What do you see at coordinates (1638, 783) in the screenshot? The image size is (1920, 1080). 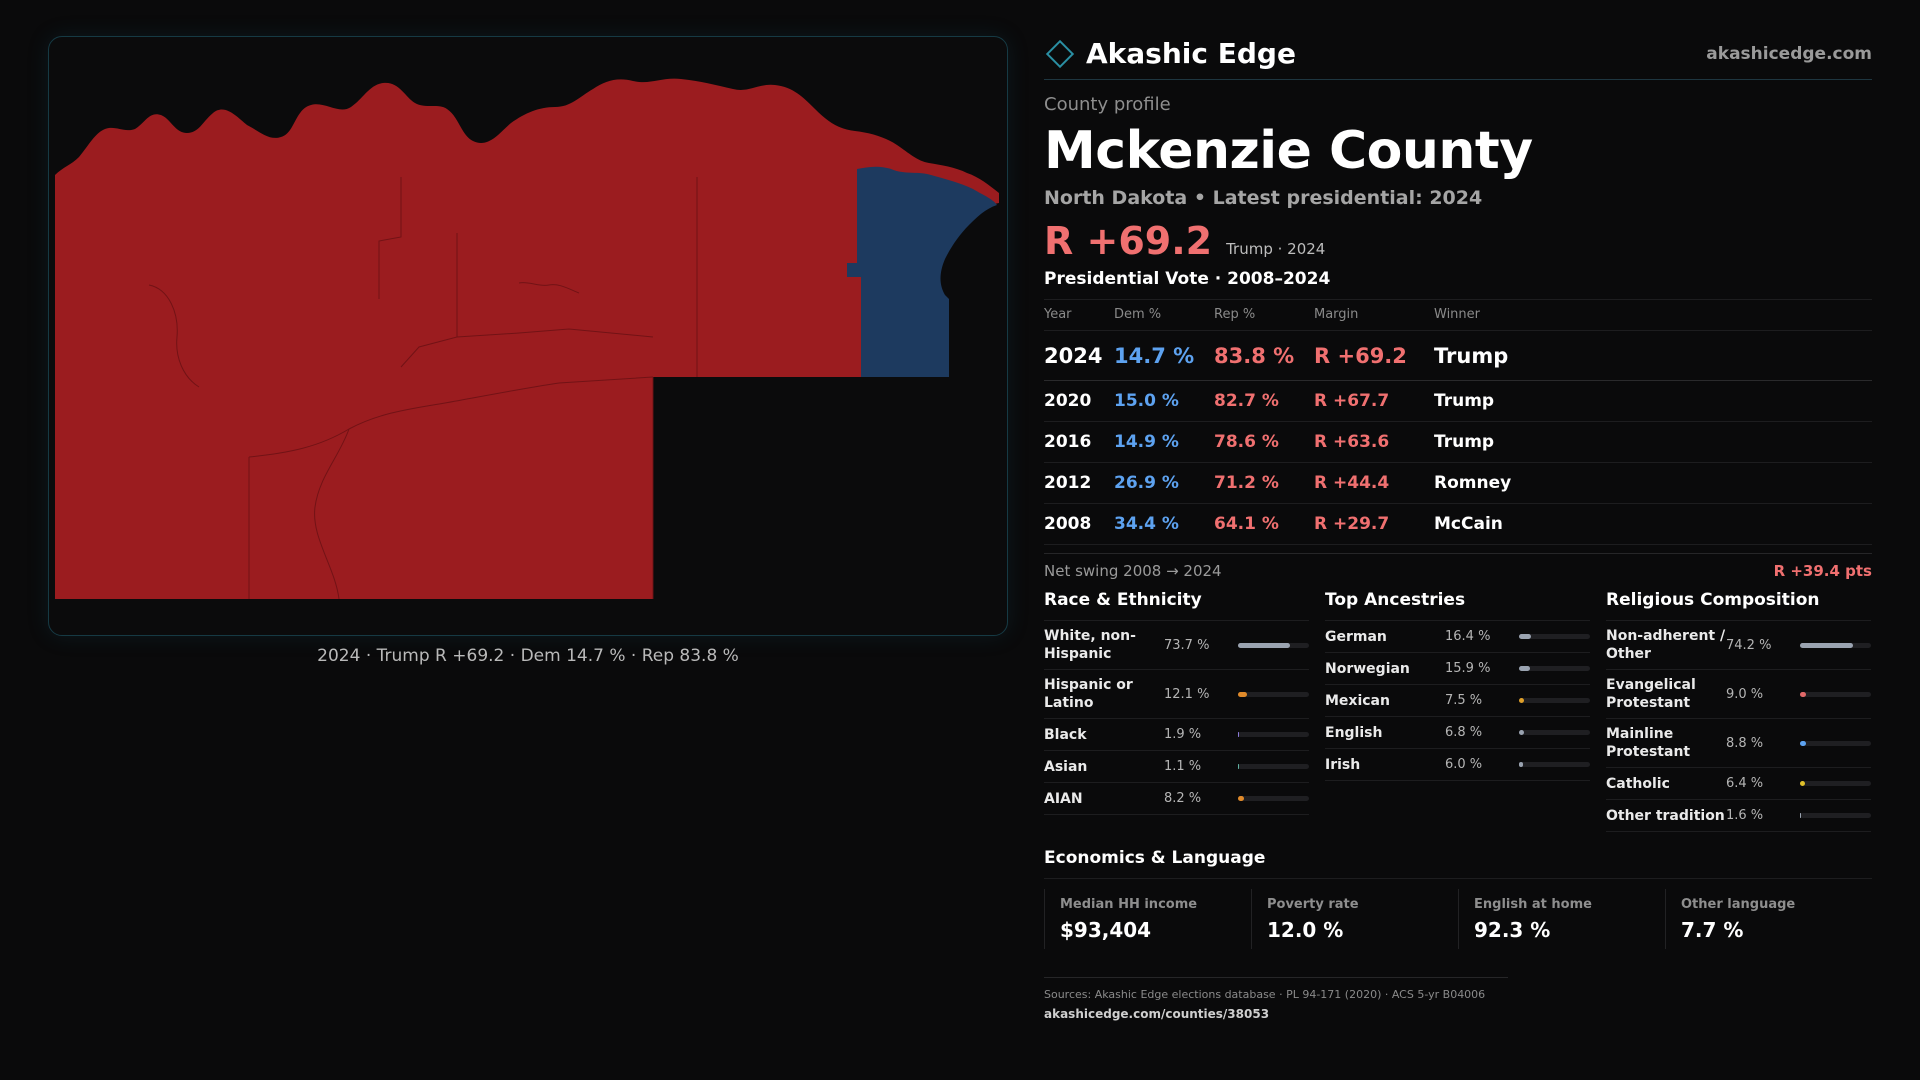 I see `item-label: Catholic` at bounding box center [1638, 783].